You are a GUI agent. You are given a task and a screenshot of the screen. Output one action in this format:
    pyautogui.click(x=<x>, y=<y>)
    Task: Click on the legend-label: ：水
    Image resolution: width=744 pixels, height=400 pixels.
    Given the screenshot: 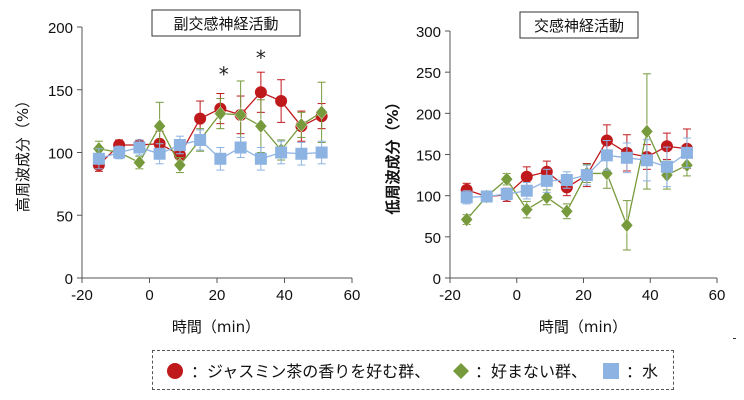 What is the action you would take?
    pyautogui.click(x=642, y=371)
    